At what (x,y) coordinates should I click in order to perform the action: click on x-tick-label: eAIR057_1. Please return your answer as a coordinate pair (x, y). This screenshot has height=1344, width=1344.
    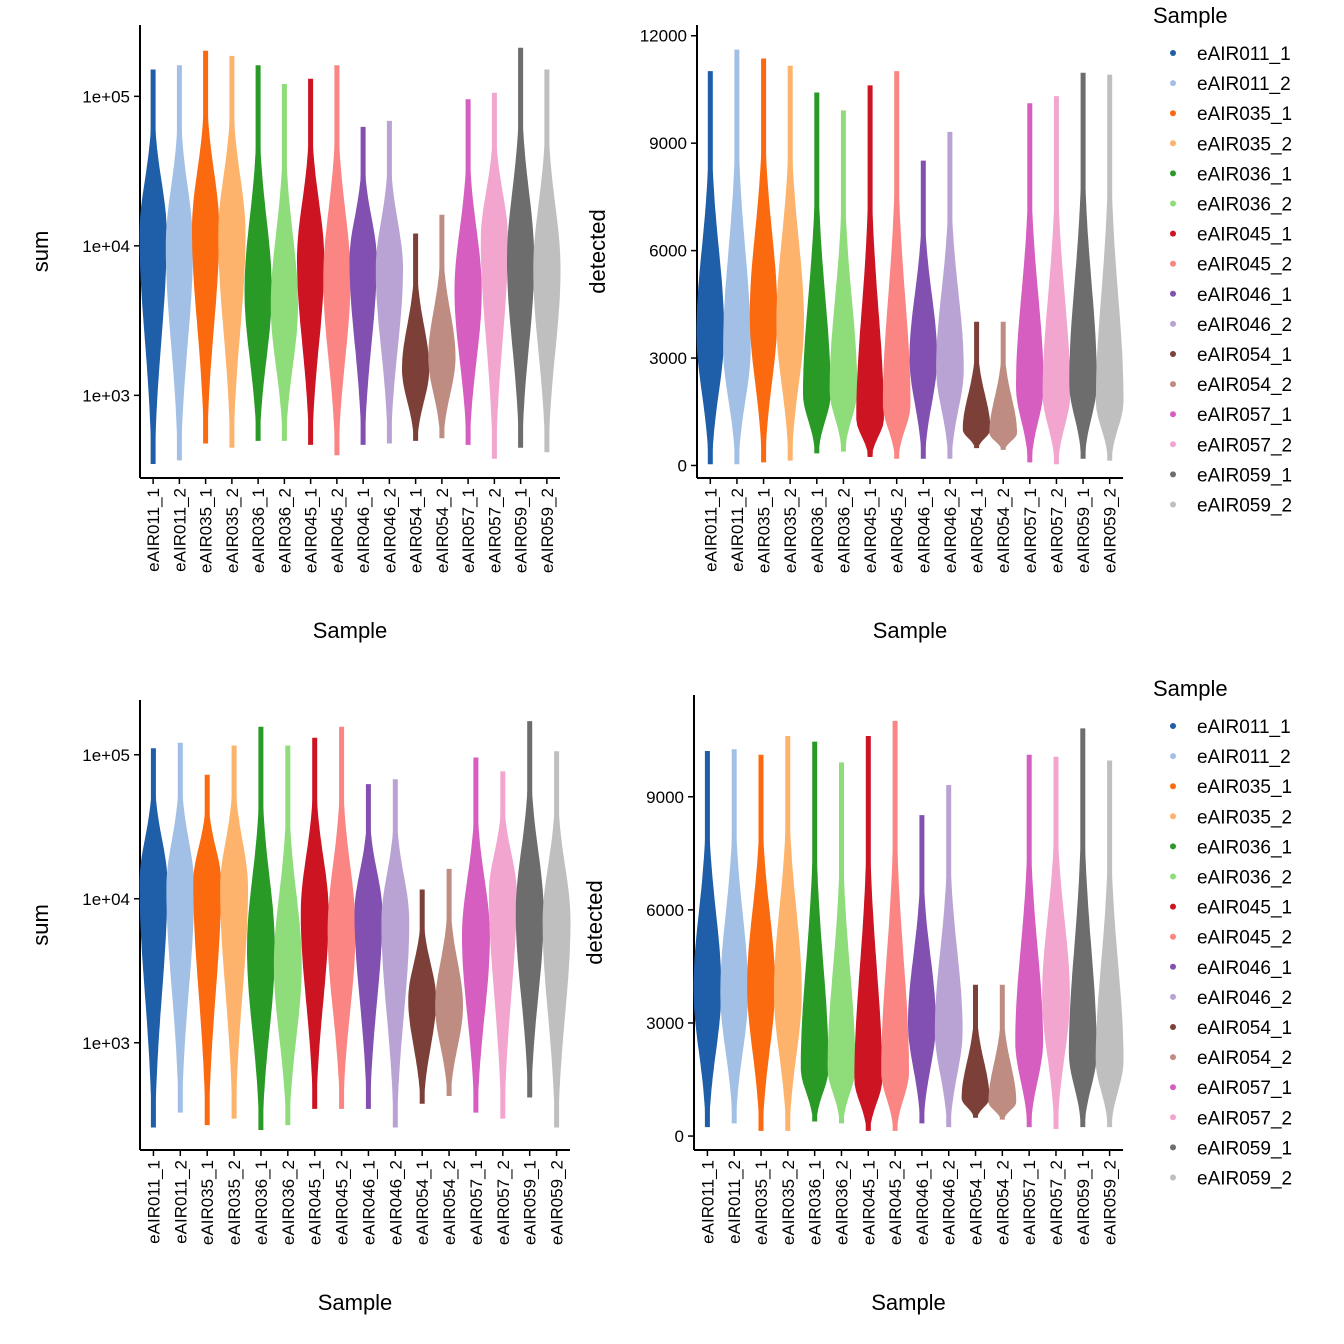
    Looking at the image, I should click on (476, 1202).